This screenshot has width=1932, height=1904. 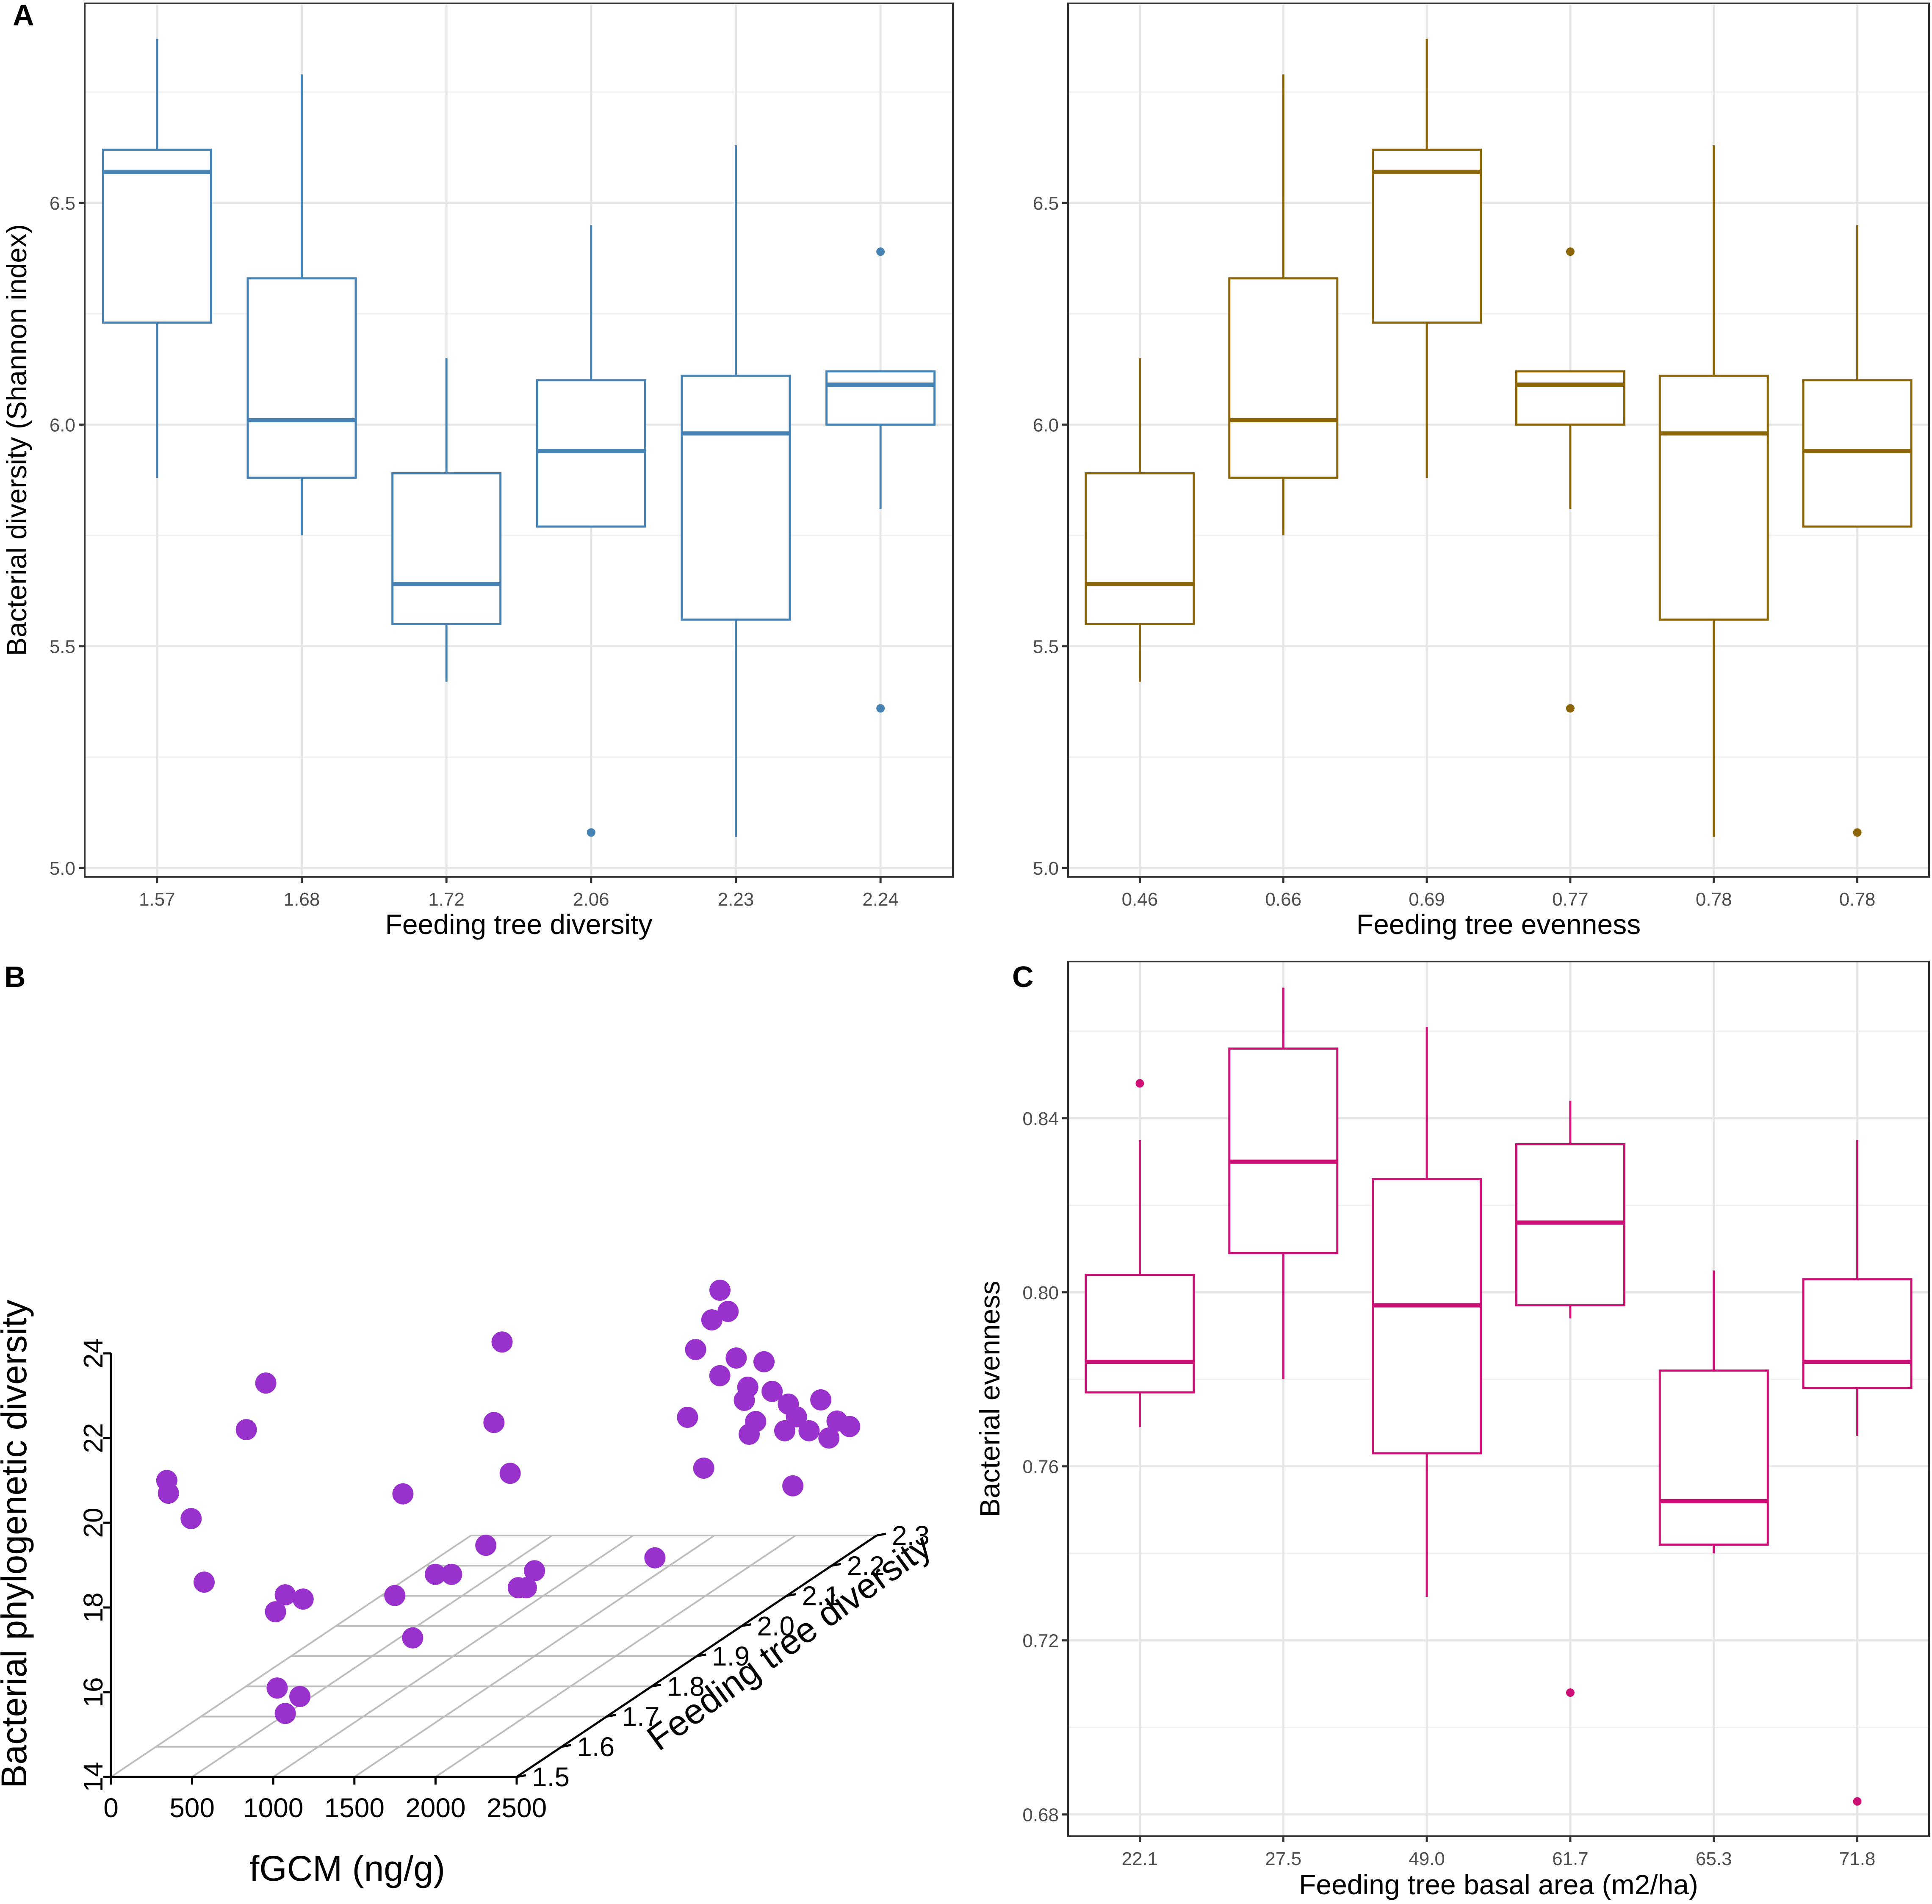 What do you see at coordinates (62, 425) in the screenshot?
I see `y-tick-label: 6.0` at bounding box center [62, 425].